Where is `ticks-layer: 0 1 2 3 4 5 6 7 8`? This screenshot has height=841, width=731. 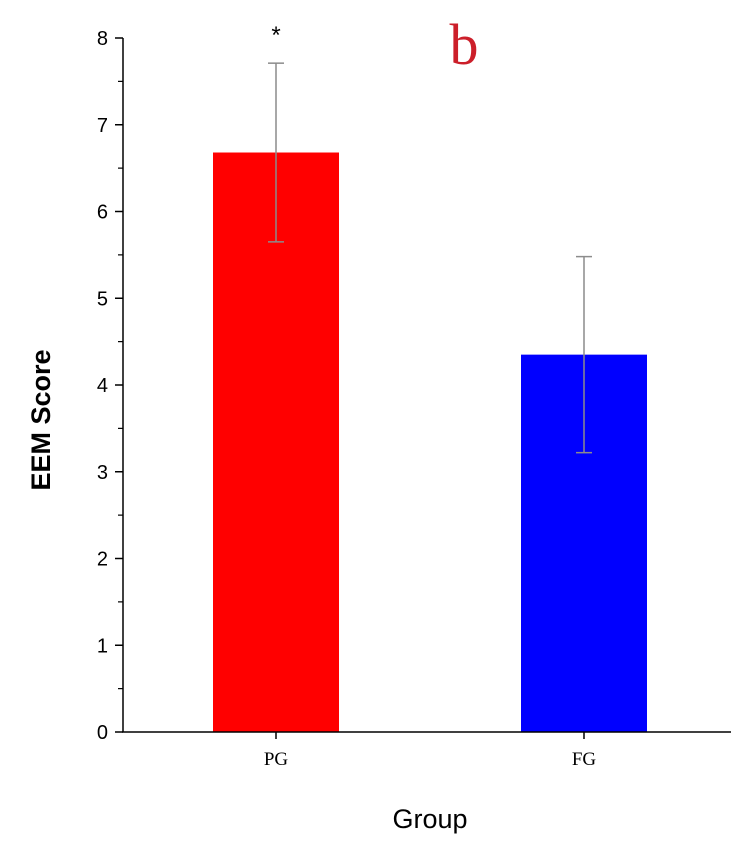
ticks-layer: 0 1 2 3 4 5 6 7 8 is located at coordinates (110, 386).